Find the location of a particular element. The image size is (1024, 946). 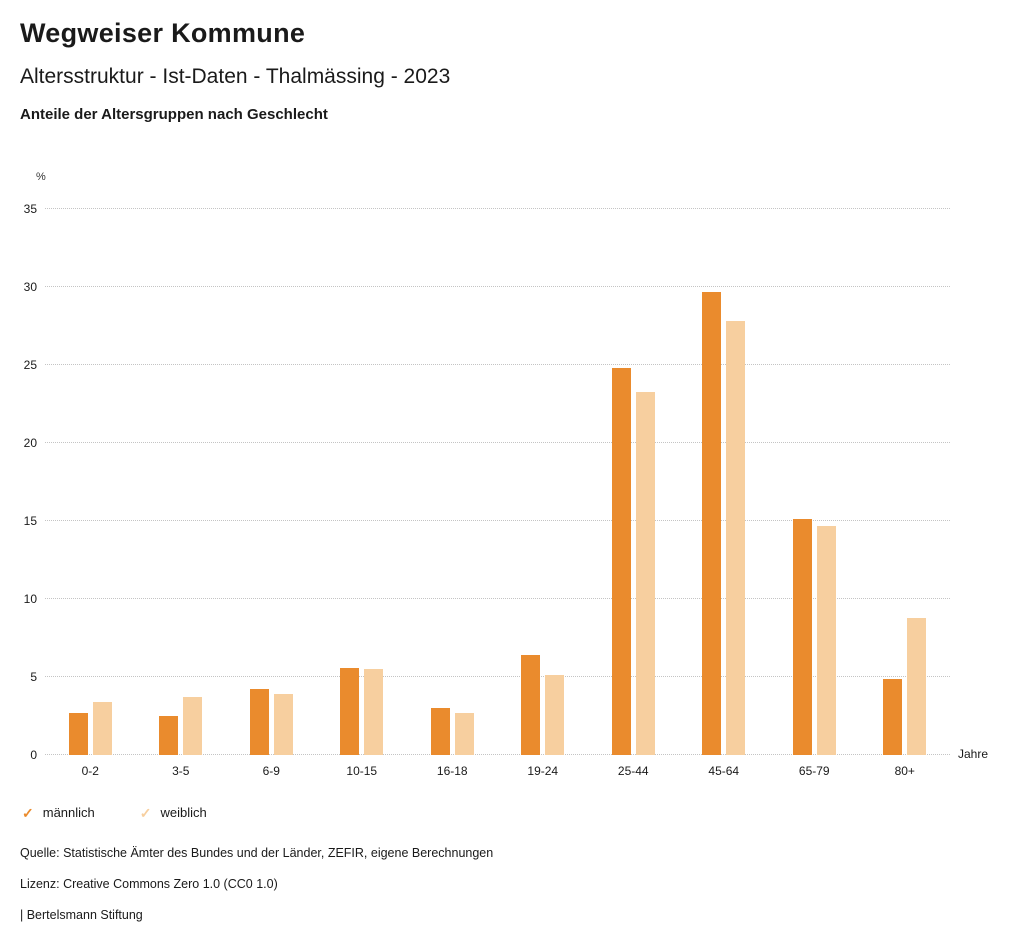

bar-männlich-3-5 is located at coordinates (169, 735).